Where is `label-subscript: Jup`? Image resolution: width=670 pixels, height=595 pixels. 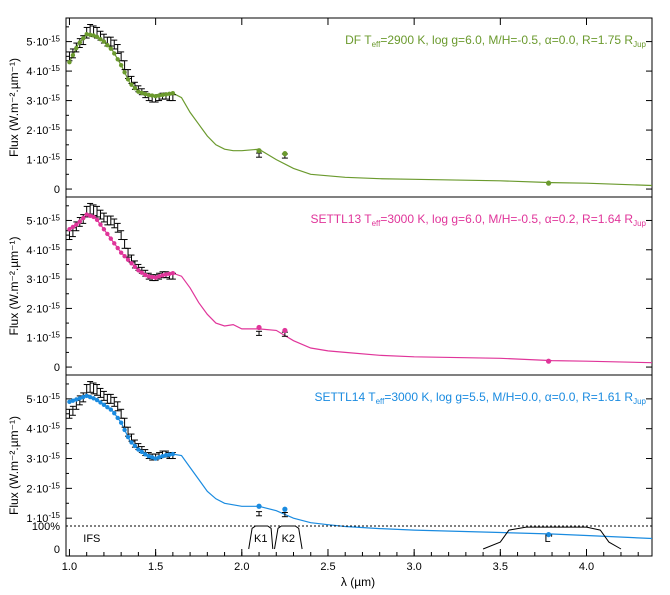
label-subscript: Jup is located at coordinates (639, 44).